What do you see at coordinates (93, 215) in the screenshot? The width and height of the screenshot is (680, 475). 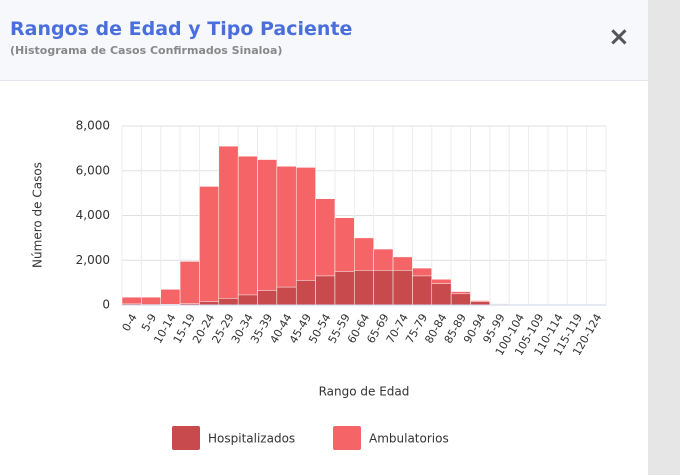 I see `y-tick-label: 4,000` at bounding box center [93, 215].